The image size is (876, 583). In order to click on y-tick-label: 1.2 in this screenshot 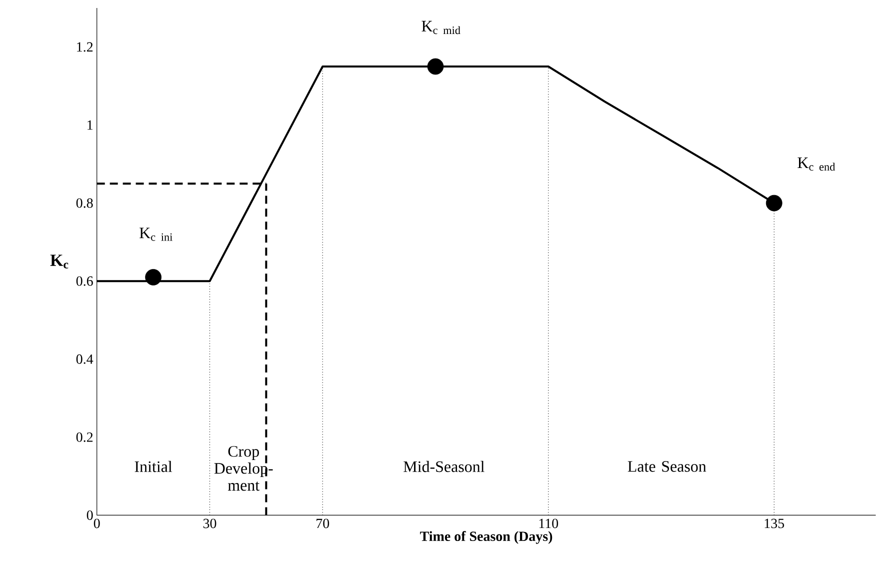, I will do `click(85, 47)`.